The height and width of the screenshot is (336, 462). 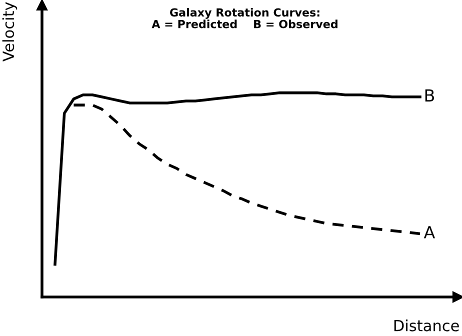 I want to click on chart-title: Galaxy Rotation Curves: A = Predicted B = Observed, so click(x=245, y=18).